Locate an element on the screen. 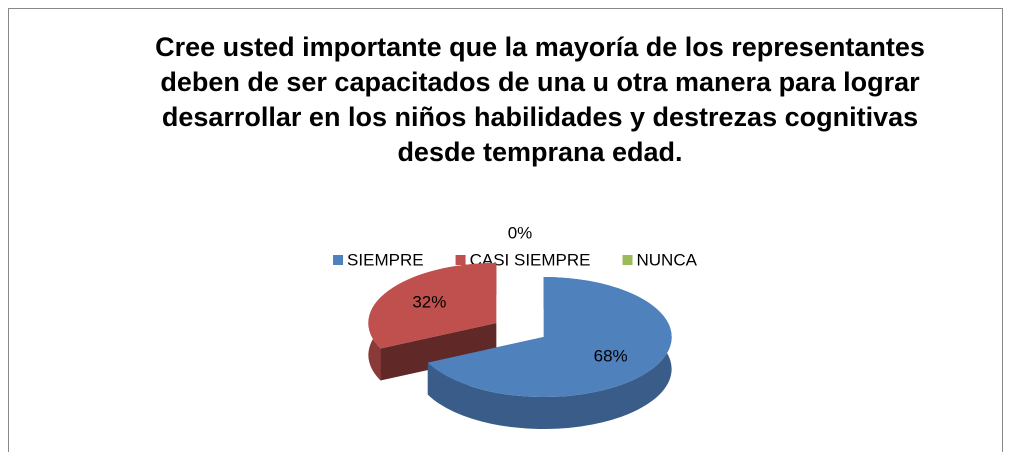 The image size is (1010, 452). legend-label: CASI SIEMPRE is located at coordinates (530, 259).